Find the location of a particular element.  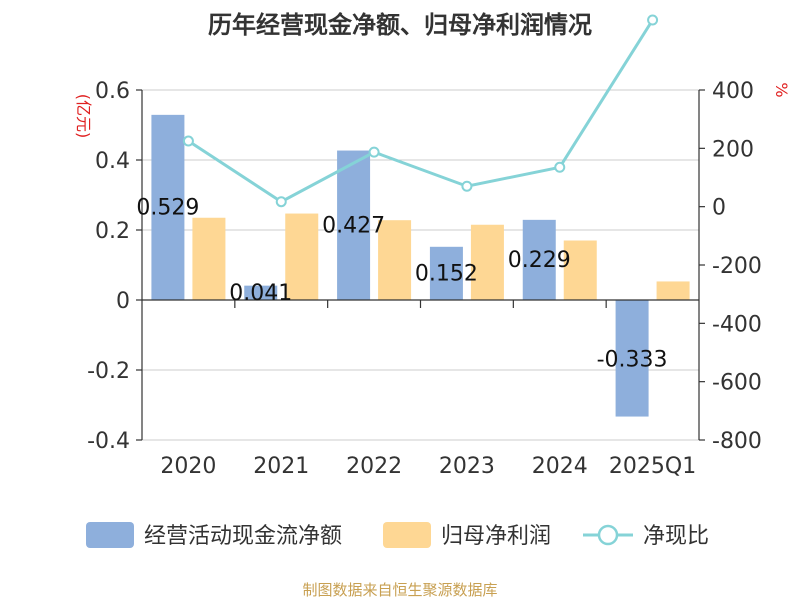

legend-label-ratio: 净现比 is located at coordinates (676, 536).